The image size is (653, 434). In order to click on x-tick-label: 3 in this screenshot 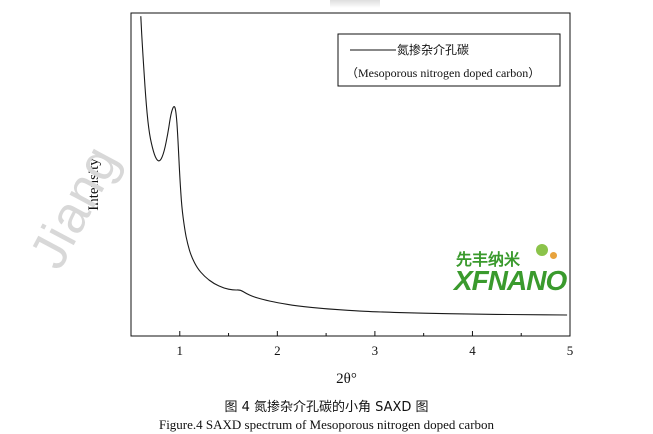, I will do `click(375, 350)`.